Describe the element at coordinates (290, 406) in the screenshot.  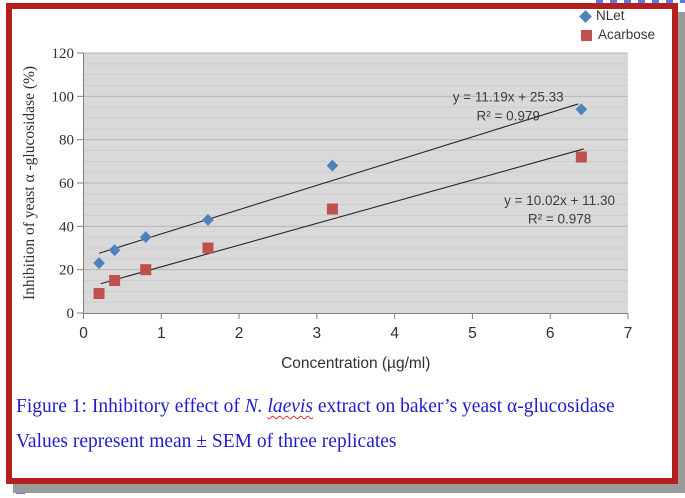
I see `species-epithet: laevis` at that location.